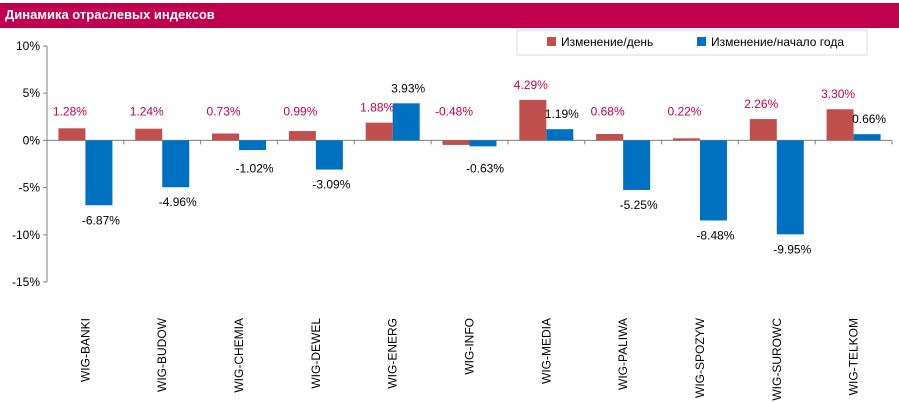 The width and height of the screenshot is (899, 402). What do you see at coordinates (162, 354) in the screenshot?
I see `x-category-label: WIG-BUDOW` at bounding box center [162, 354].